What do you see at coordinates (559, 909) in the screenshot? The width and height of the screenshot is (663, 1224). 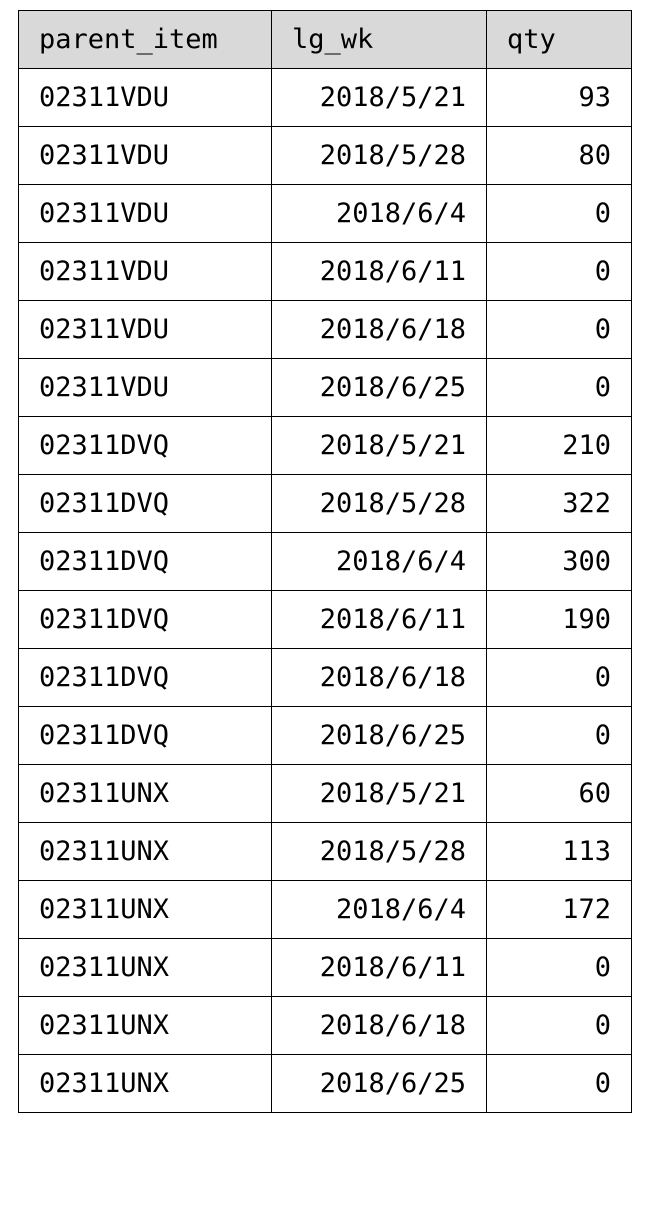 I see `cell-qty: 172` at bounding box center [559, 909].